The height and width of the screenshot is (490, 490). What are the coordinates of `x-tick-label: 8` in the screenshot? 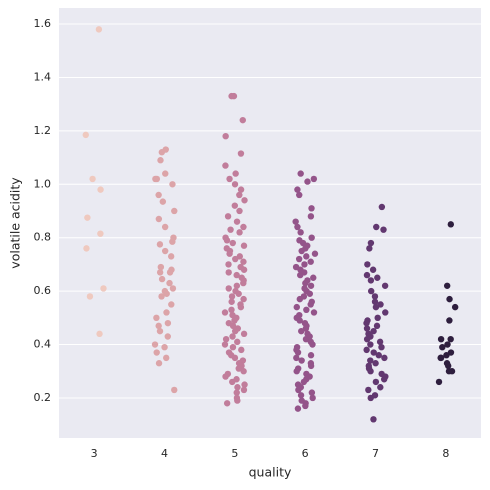 It's located at (445, 453).